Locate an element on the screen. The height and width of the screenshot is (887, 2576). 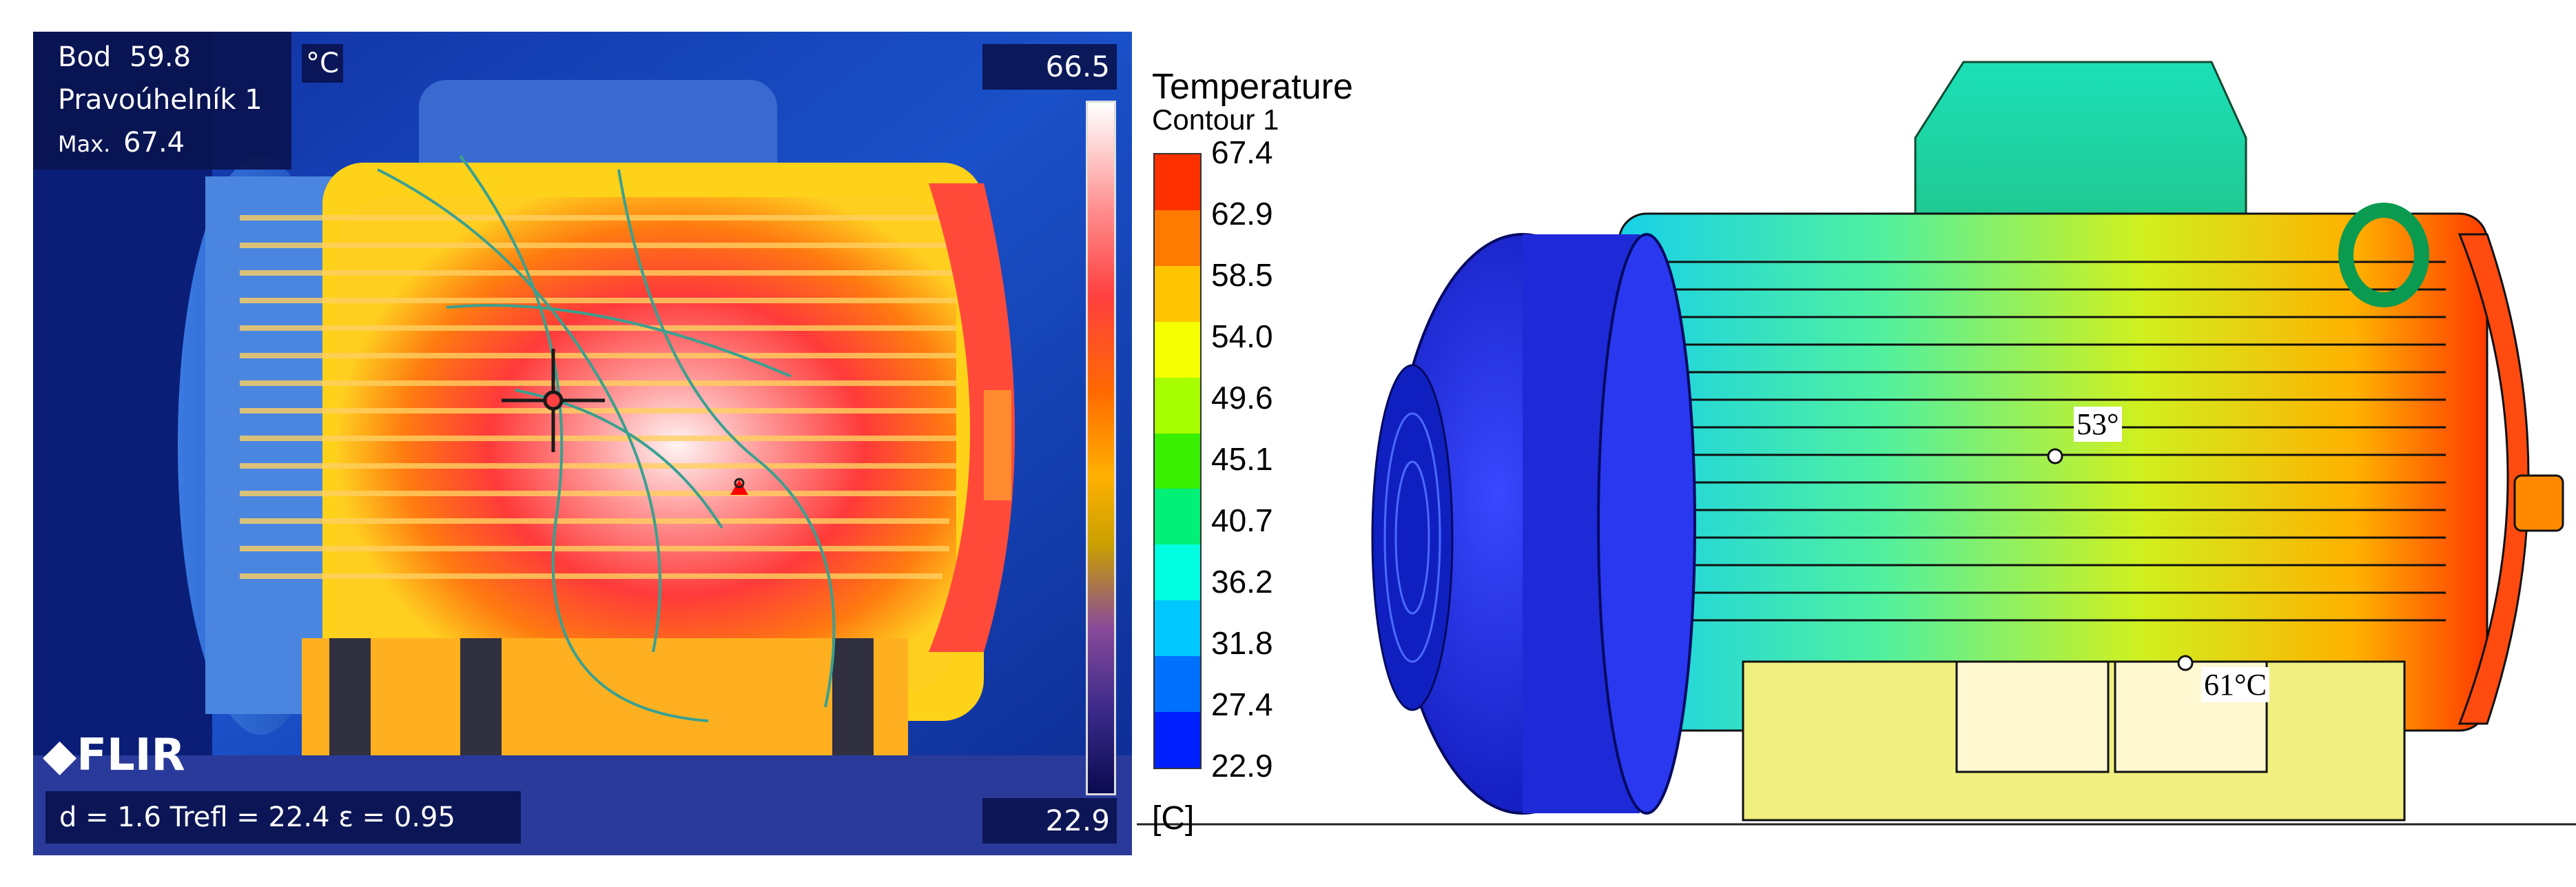
rect-label: Pravoúhelník 1 is located at coordinates (160, 100).